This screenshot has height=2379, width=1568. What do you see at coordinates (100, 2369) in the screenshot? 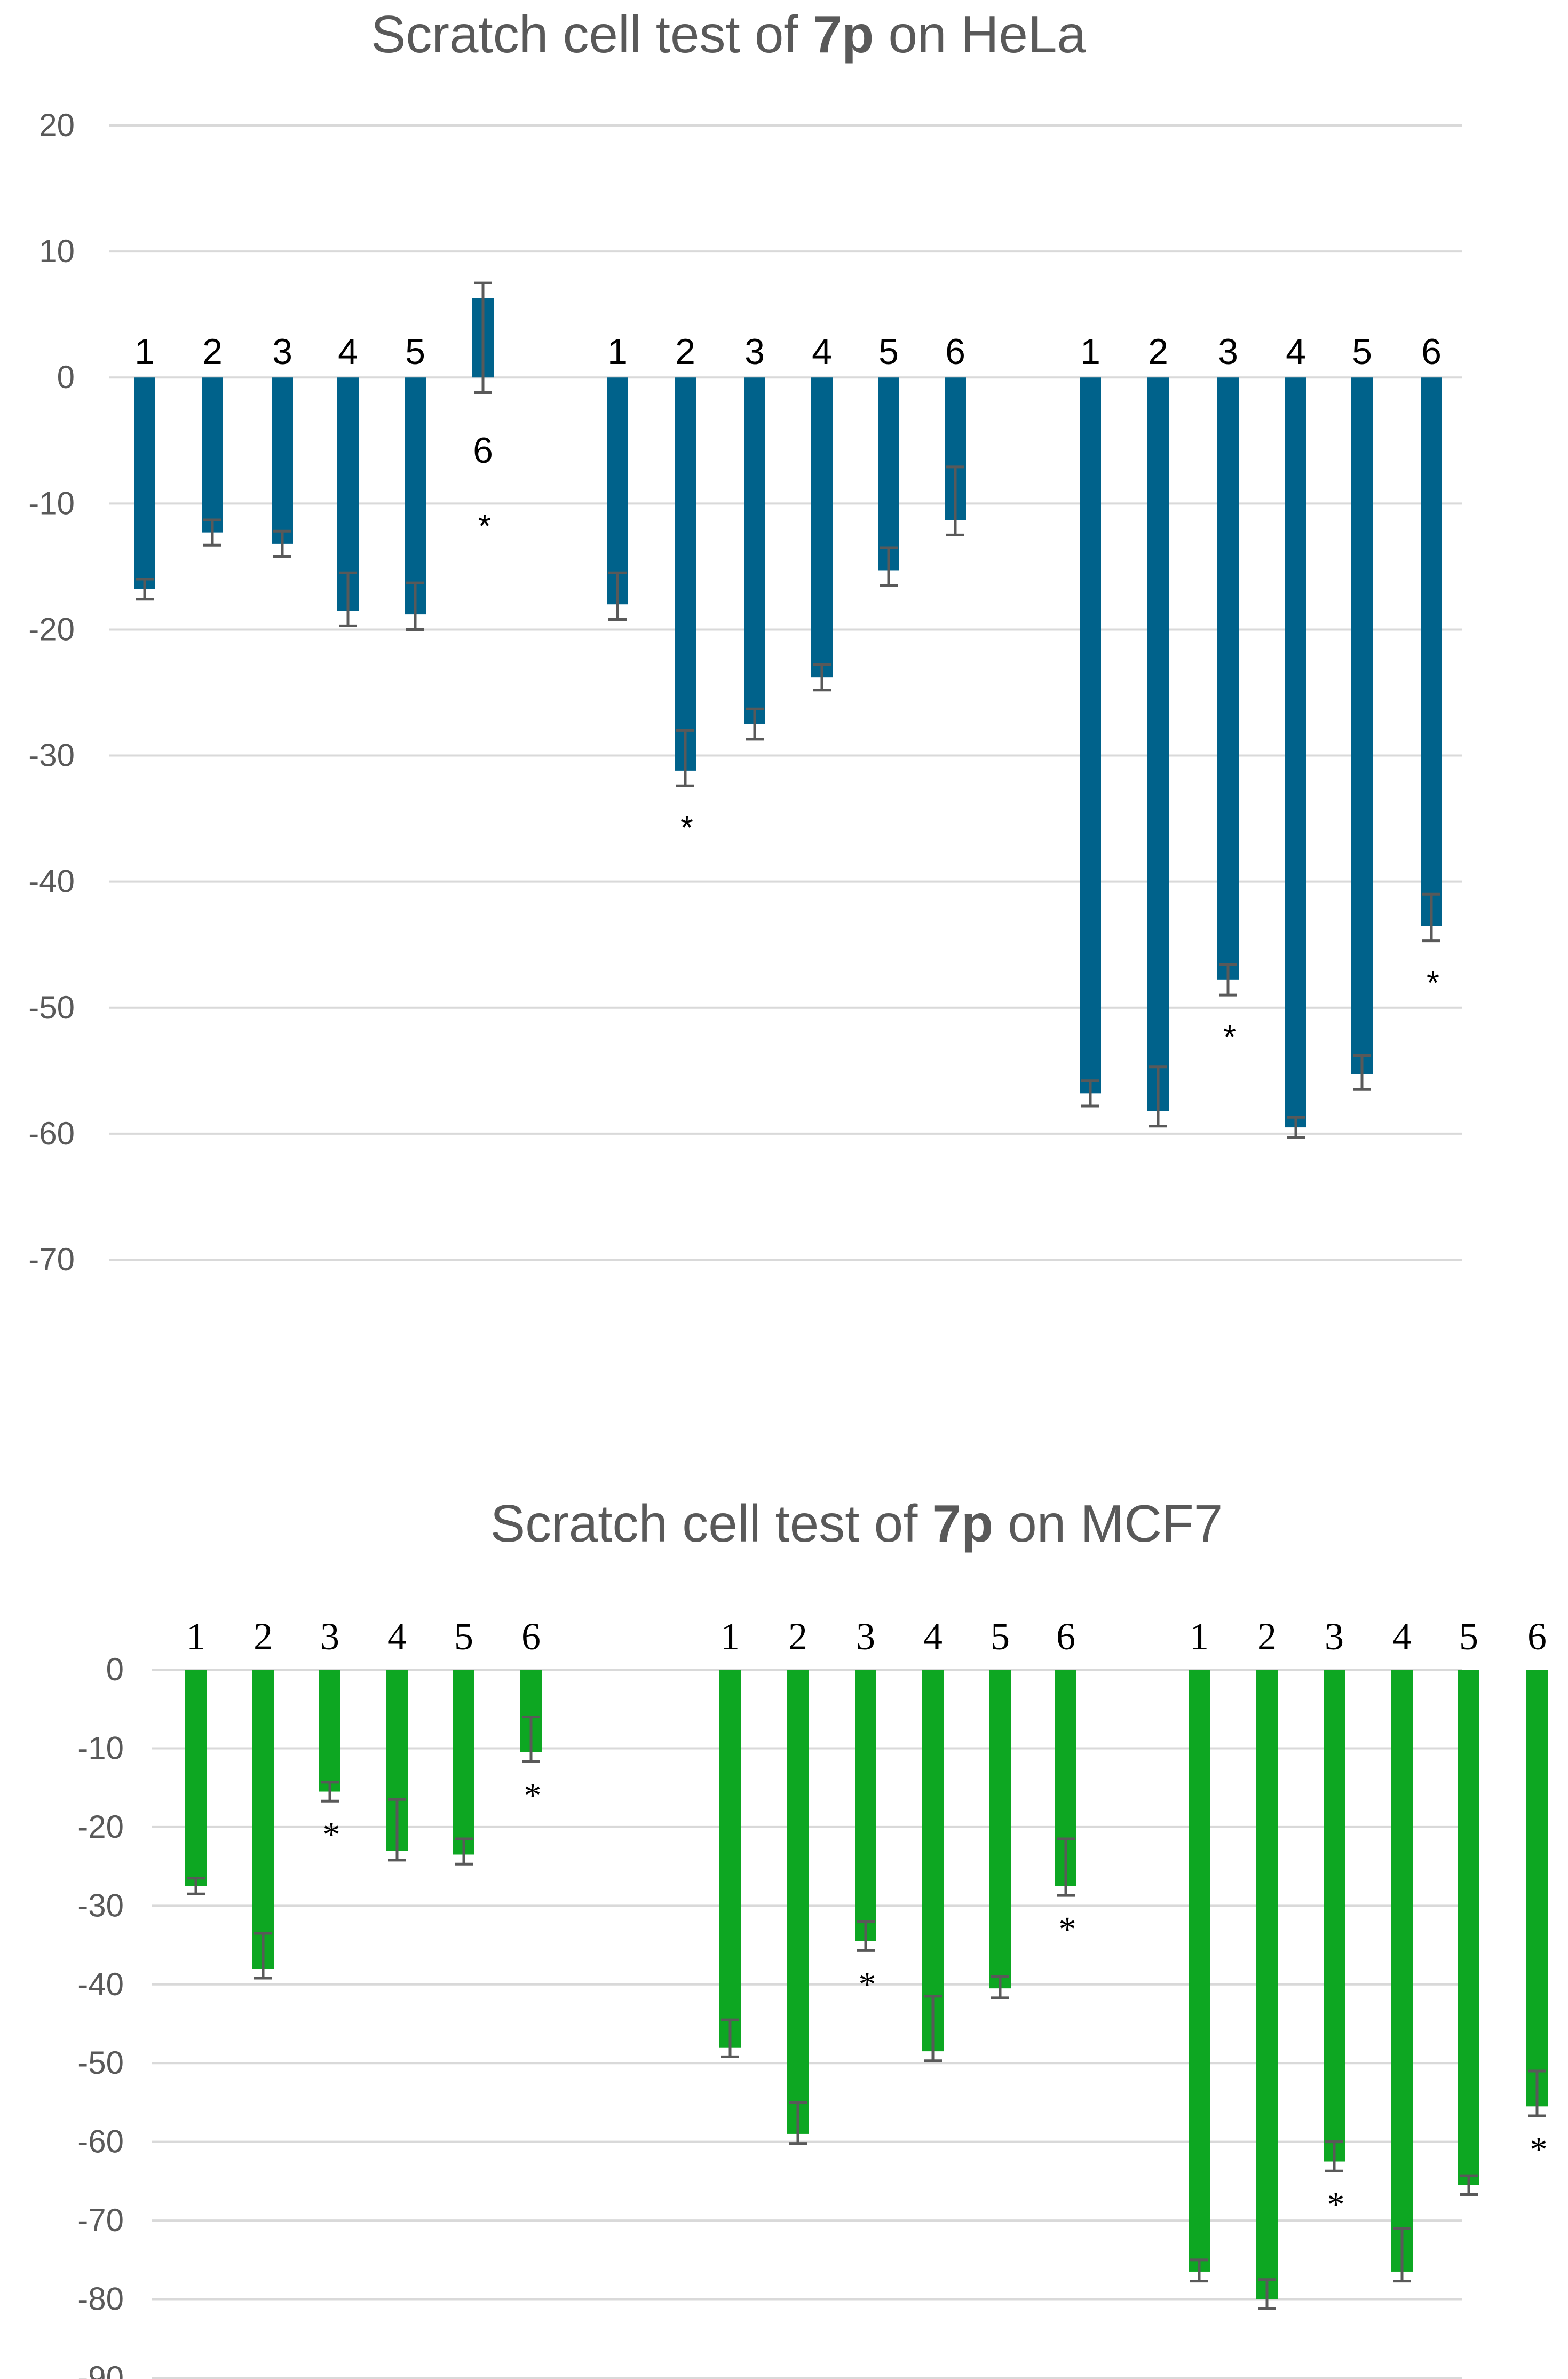
I see `y-tick-label: -90` at bounding box center [100, 2369].